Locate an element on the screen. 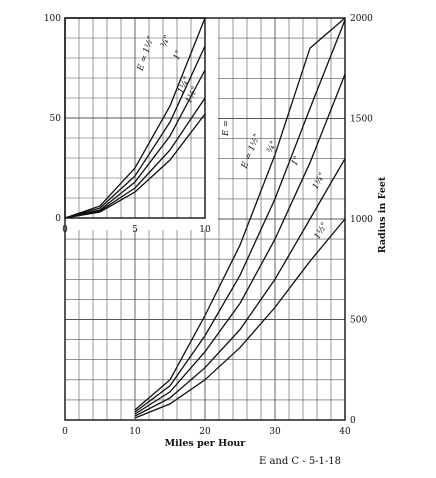 This screenshot has width=436, height=478. main-curve-label: E = 1½" is located at coordinates (250, 151).